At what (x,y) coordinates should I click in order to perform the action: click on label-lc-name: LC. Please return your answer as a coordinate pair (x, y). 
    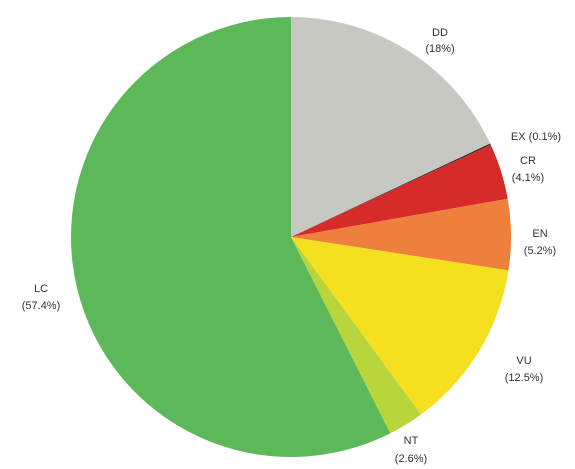
    Looking at the image, I should click on (41, 289).